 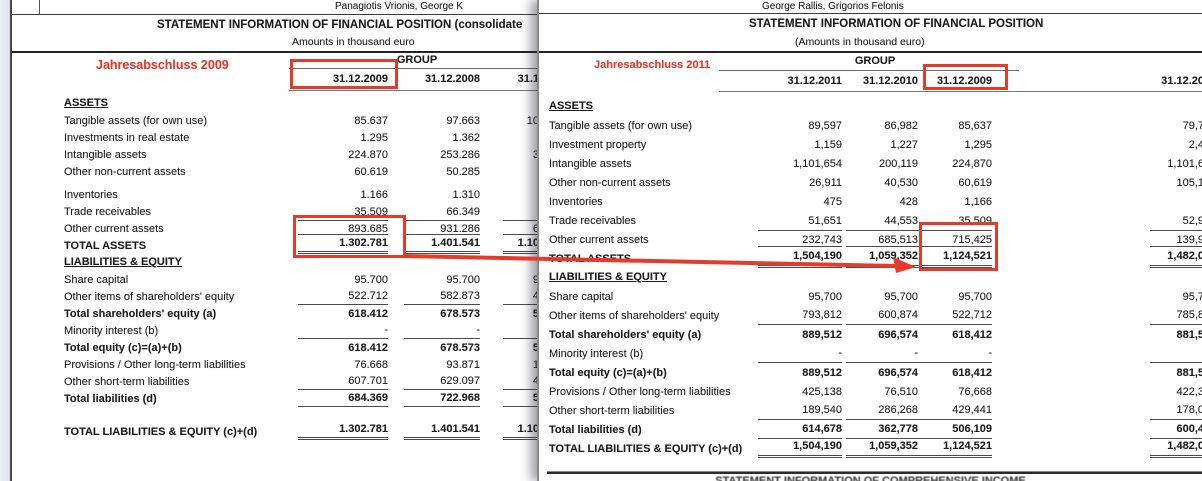 I want to click on table-row-inventories: Inventories 1.166 1.310, so click(x=274, y=194).